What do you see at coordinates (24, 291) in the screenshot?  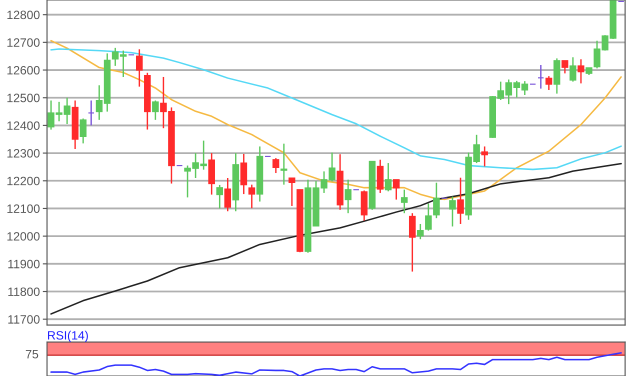 I see `y-tick-label: 11800` at bounding box center [24, 291].